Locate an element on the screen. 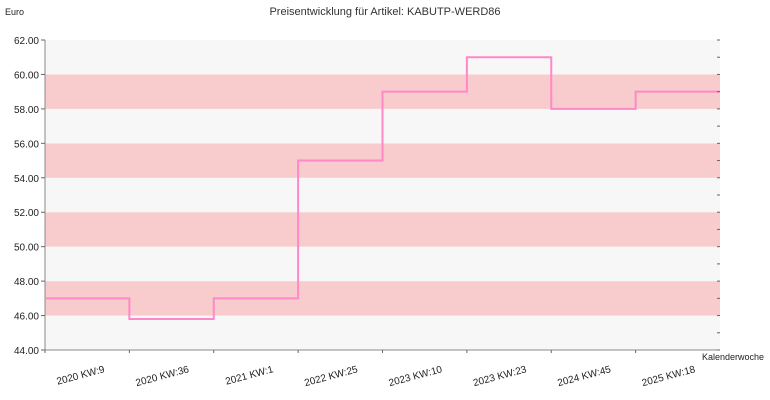 This screenshot has height=400, width=770. y-tick-label: 56.00 is located at coordinates (26, 144).